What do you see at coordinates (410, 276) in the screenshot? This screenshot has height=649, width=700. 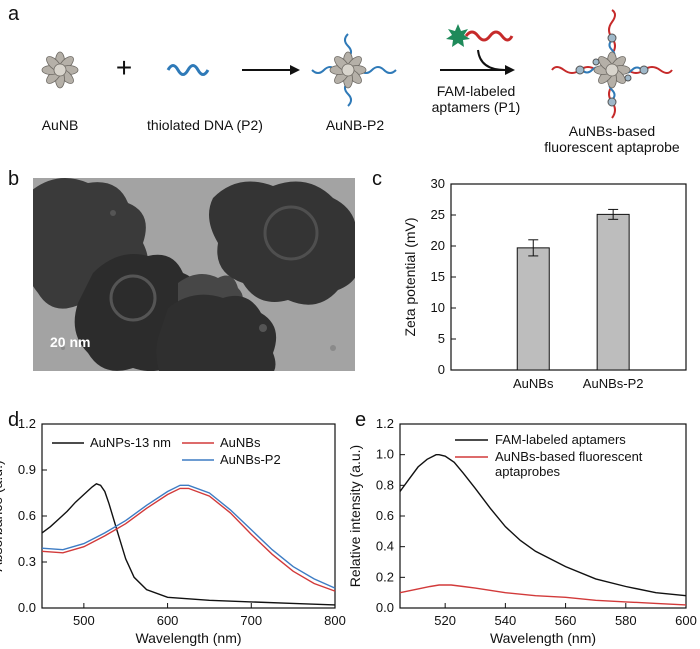 I see `y-axis-label: Zeta potential (mV)` at bounding box center [410, 276].